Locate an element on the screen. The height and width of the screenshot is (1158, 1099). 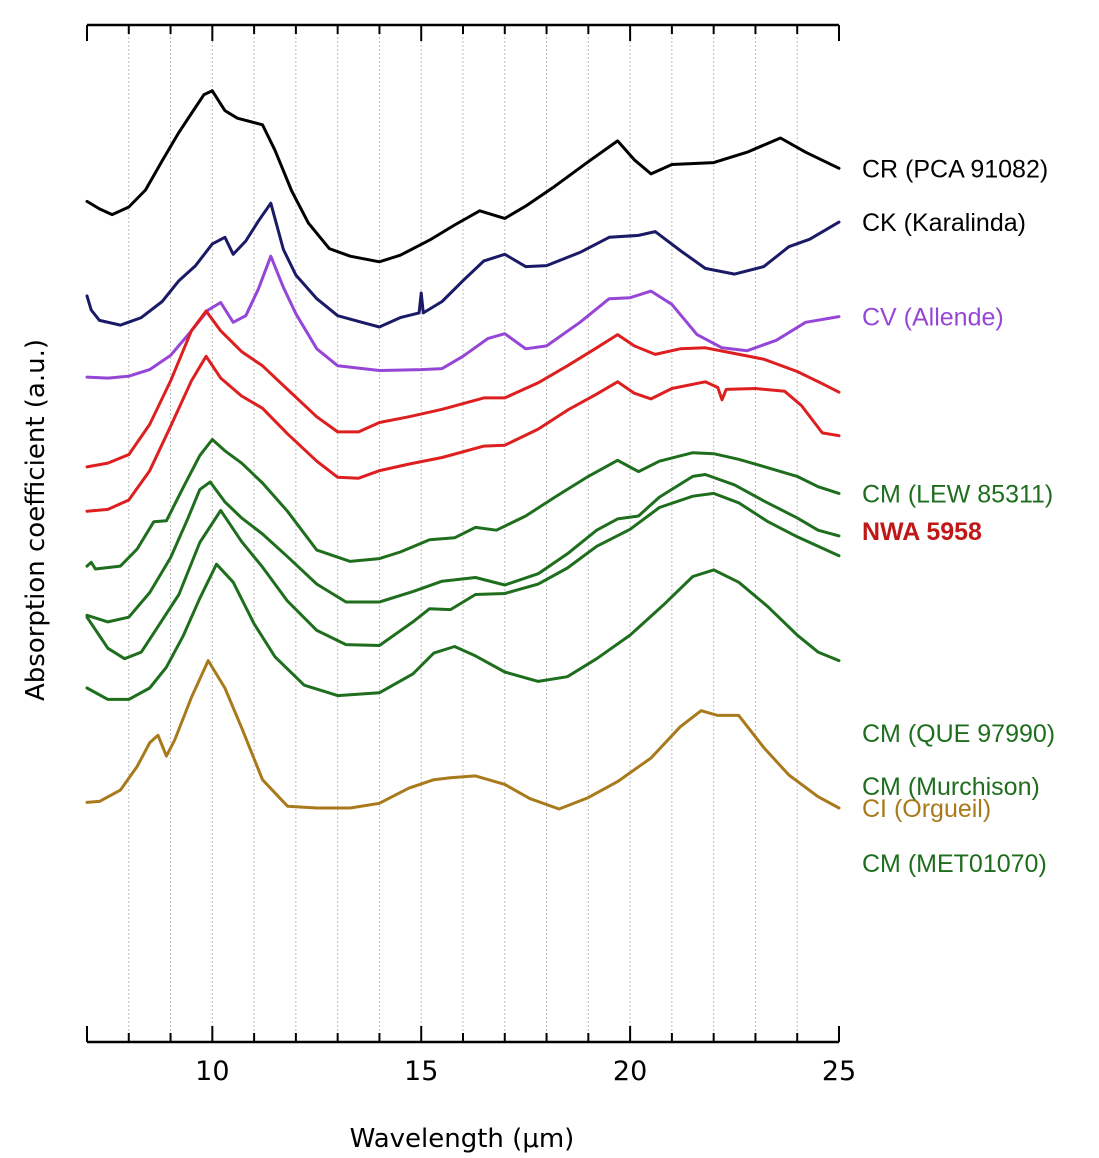
series-label-1: CK (Karalinda) is located at coordinates (944, 223).